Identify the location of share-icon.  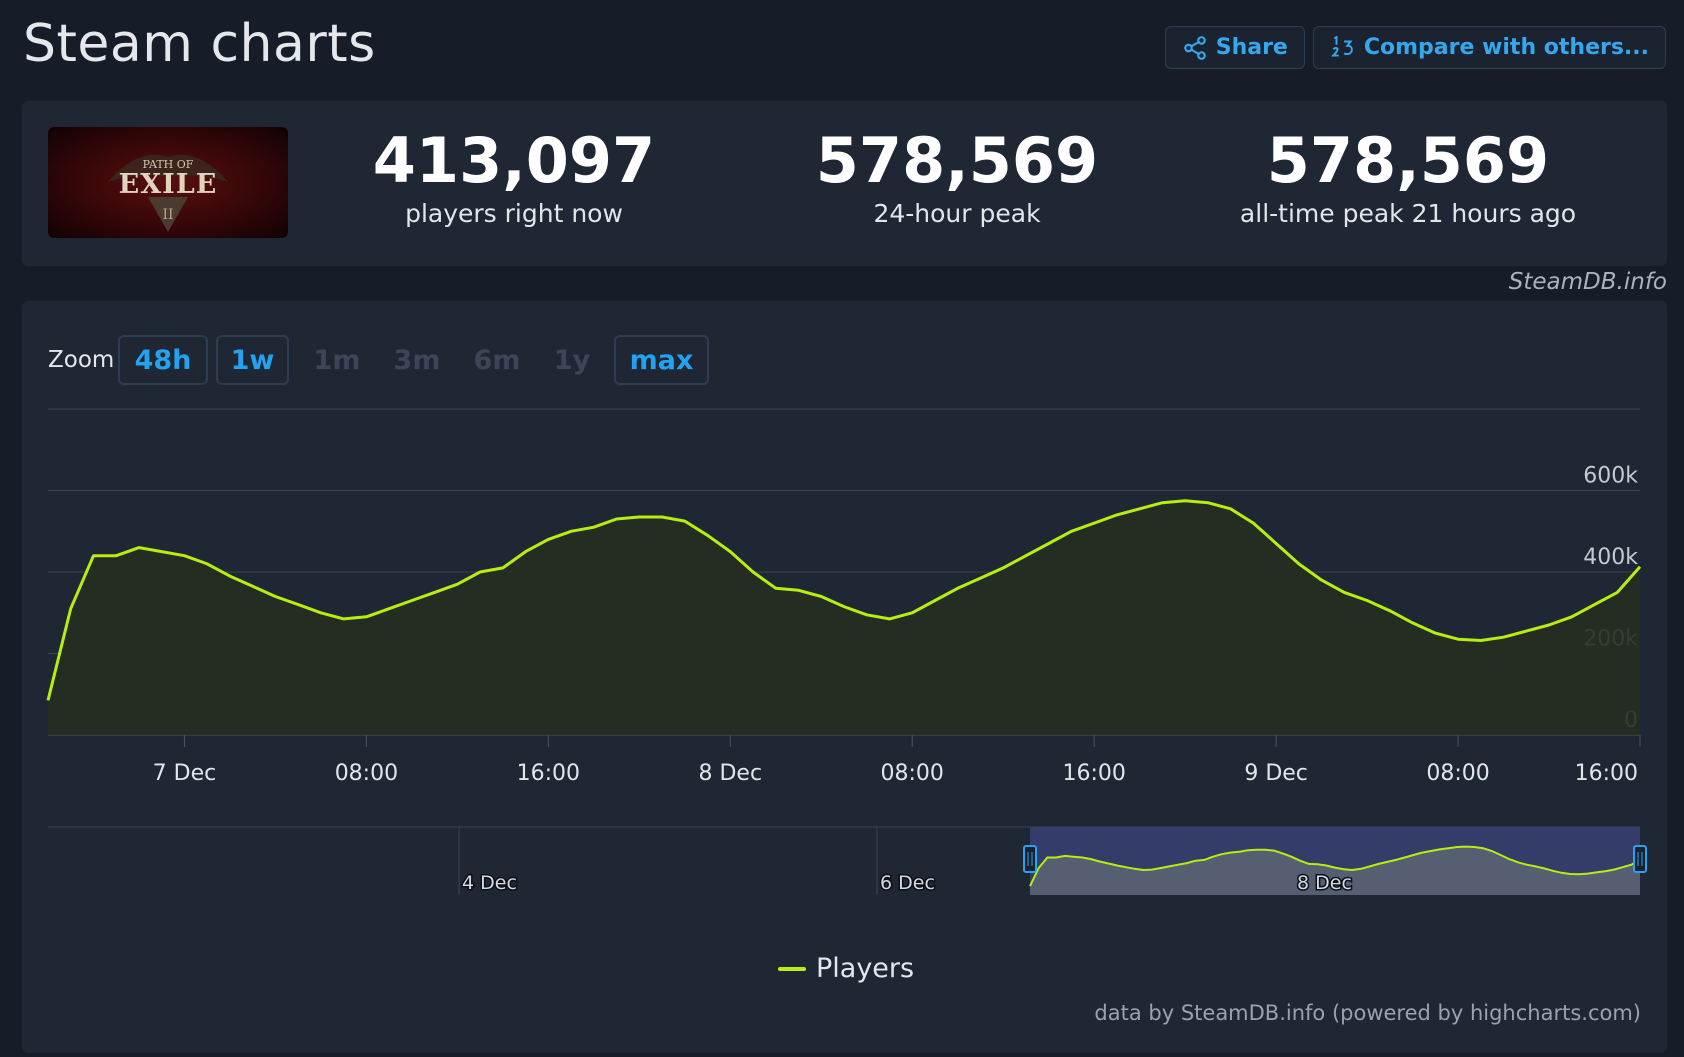
(1194, 47).